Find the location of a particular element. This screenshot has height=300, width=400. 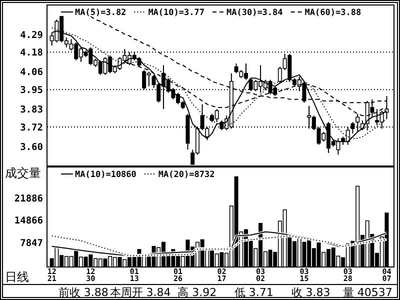

x-axis-title: 日线 is located at coordinates (17, 277).